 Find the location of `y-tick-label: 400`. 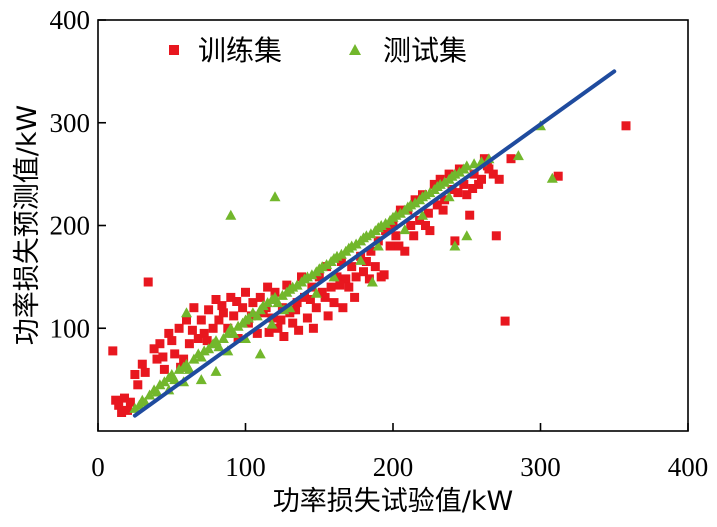

y-tick-label: 400 is located at coordinates (70, 20).